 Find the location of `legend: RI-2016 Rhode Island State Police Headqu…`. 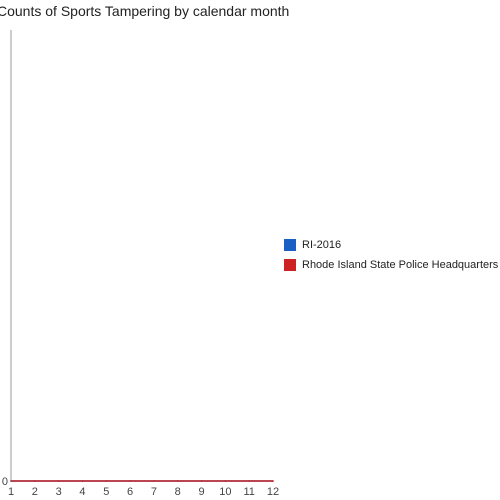

legend: RI-2016 Rhode Island State Police Headqu… is located at coordinates (391, 258).